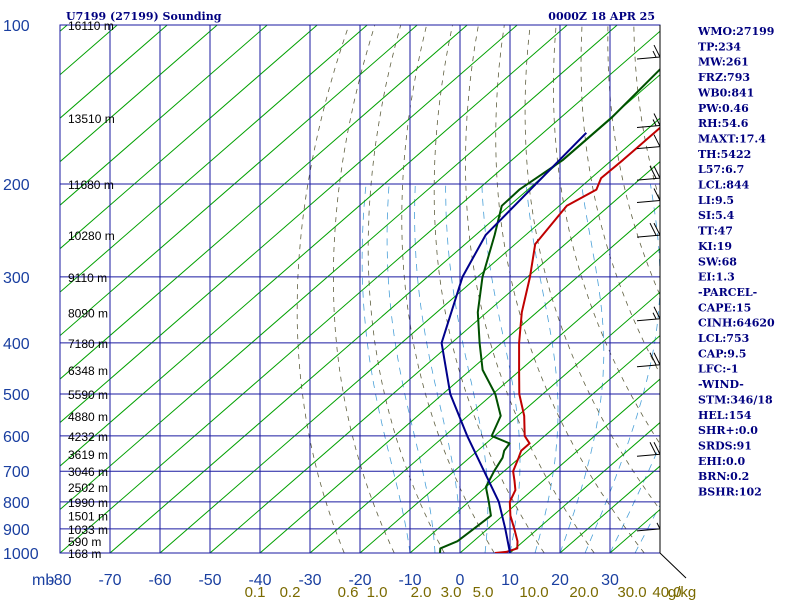 The width and height of the screenshot is (800, 600). I want to click on height-label: 4232 m, so click(88, 437).